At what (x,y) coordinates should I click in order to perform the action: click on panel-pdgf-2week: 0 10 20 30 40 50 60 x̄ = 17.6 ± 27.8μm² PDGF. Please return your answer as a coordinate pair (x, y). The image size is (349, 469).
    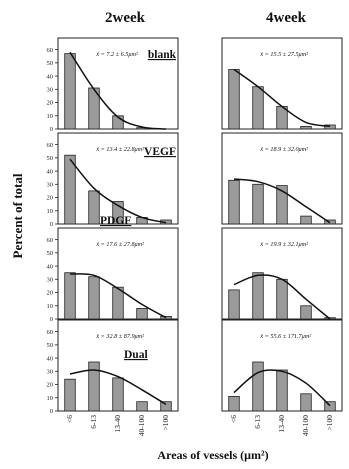
    Looking at the image, I should click on (113, 269).